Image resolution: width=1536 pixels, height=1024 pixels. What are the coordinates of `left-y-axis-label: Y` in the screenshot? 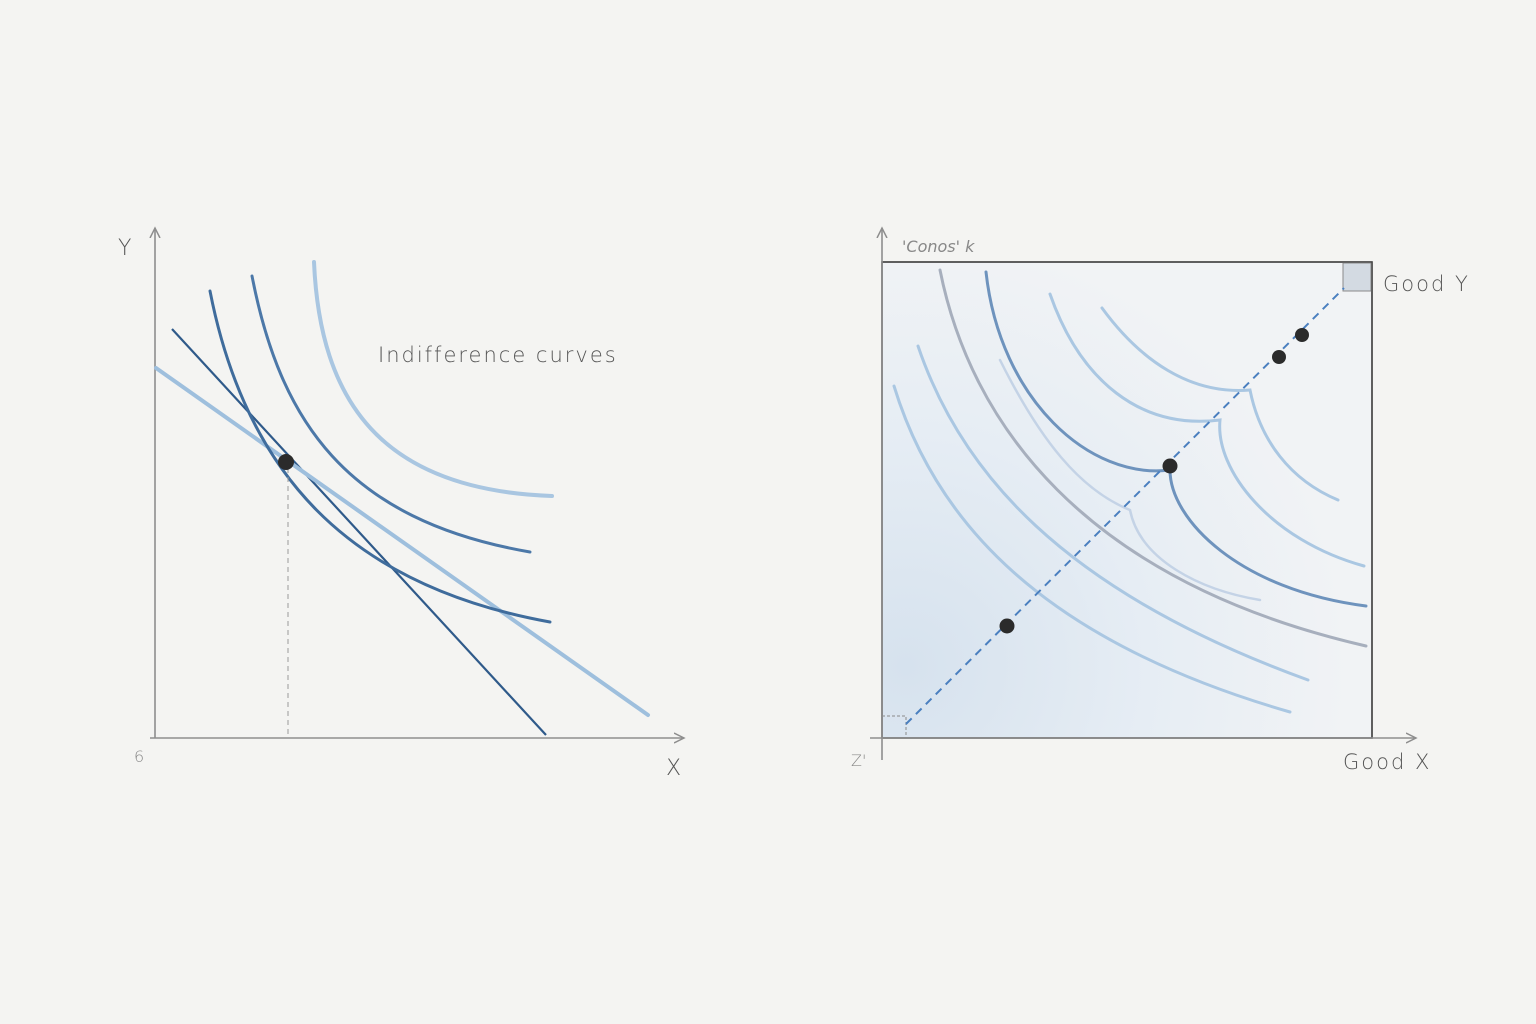 It's located at (125, 248).